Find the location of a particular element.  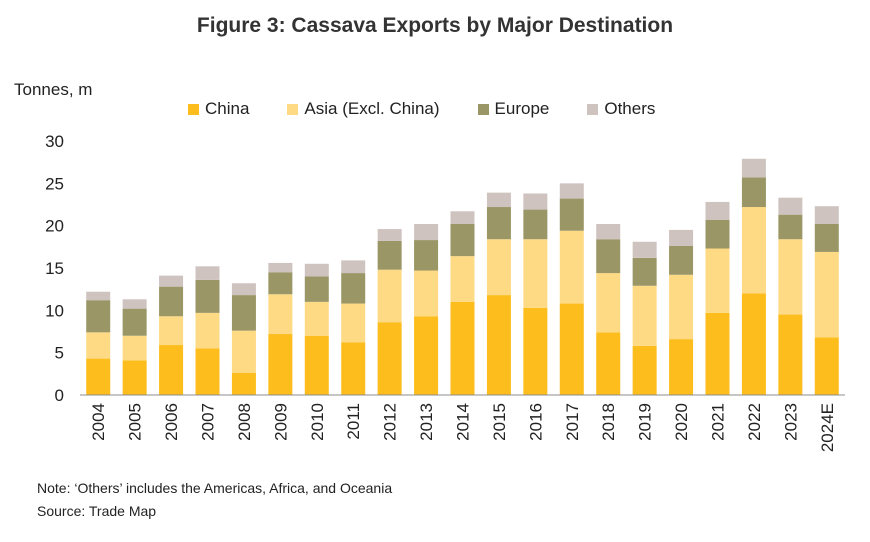

bar-2018-others is located at coordinates (608, 231).